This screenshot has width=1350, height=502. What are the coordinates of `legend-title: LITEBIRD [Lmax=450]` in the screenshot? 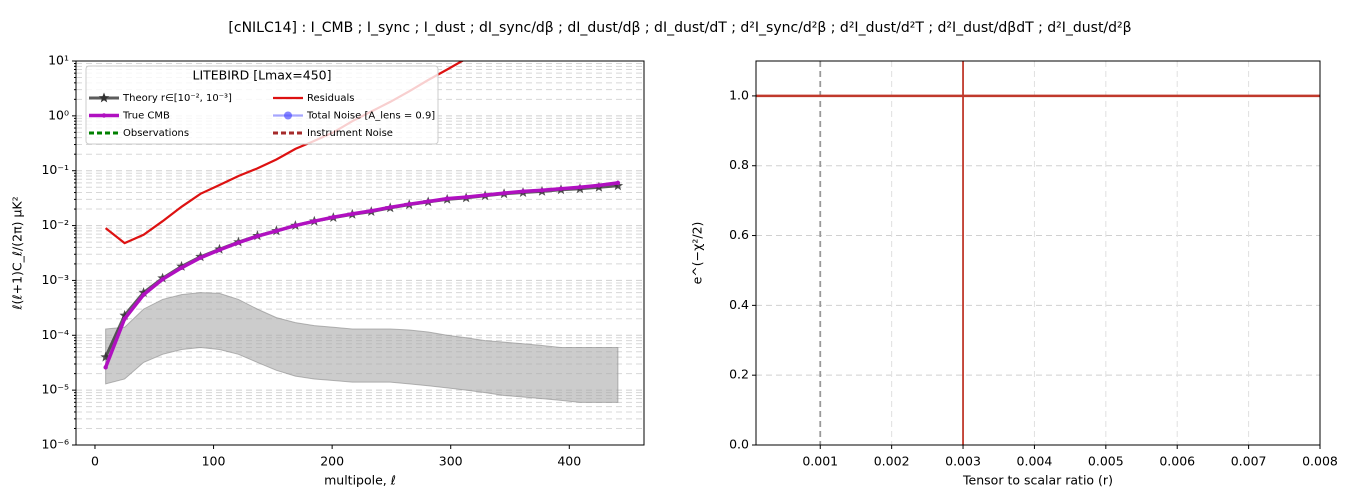 It's located at (261, 75).